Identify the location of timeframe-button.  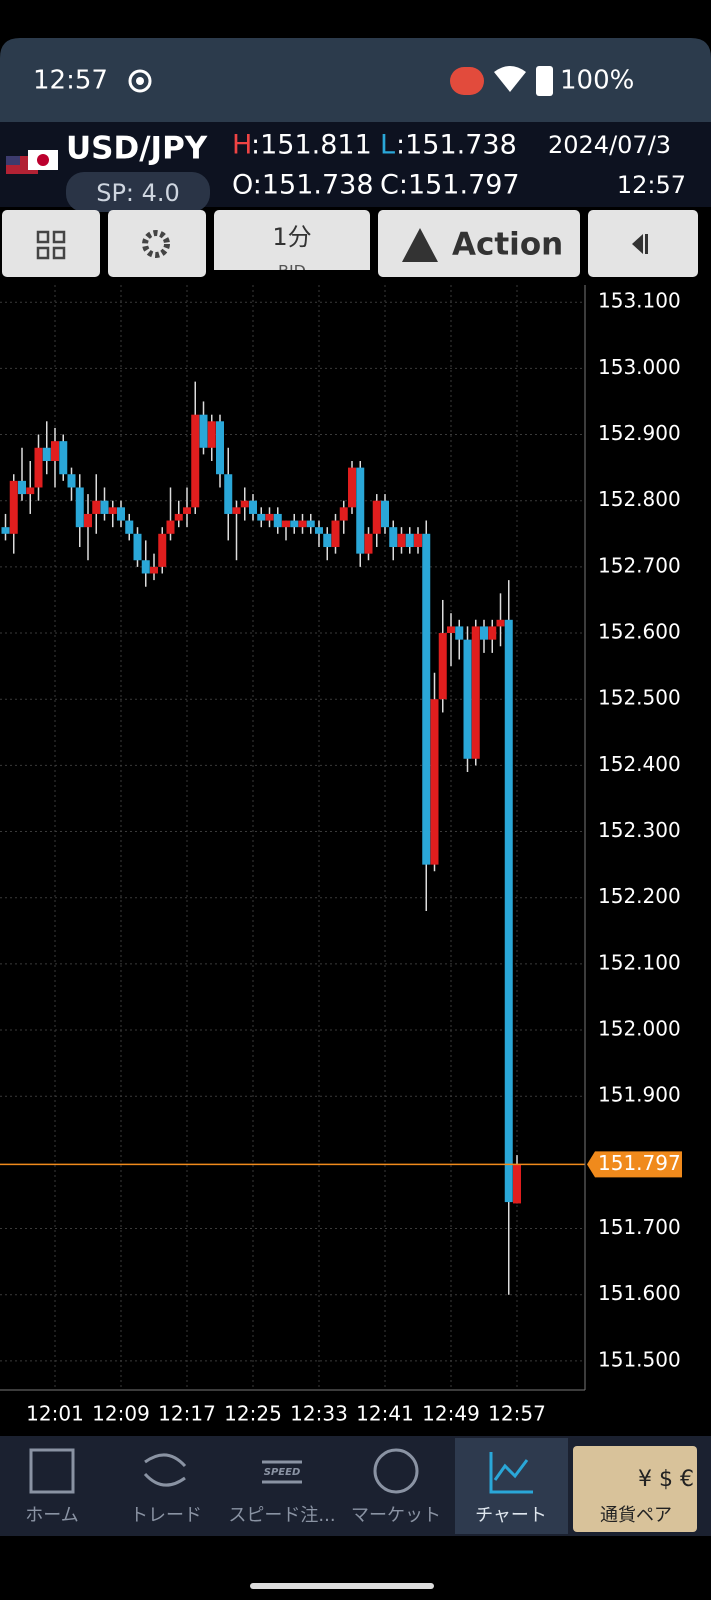
(292, 243).